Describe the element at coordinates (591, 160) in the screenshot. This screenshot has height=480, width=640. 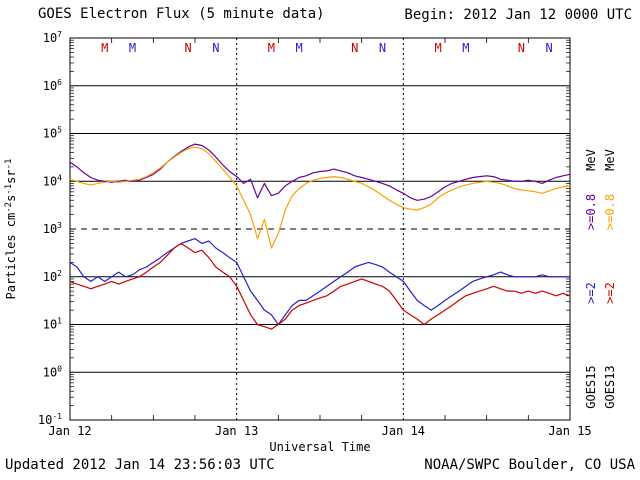
I see `legend-goes15-mev: MeV` at that location.